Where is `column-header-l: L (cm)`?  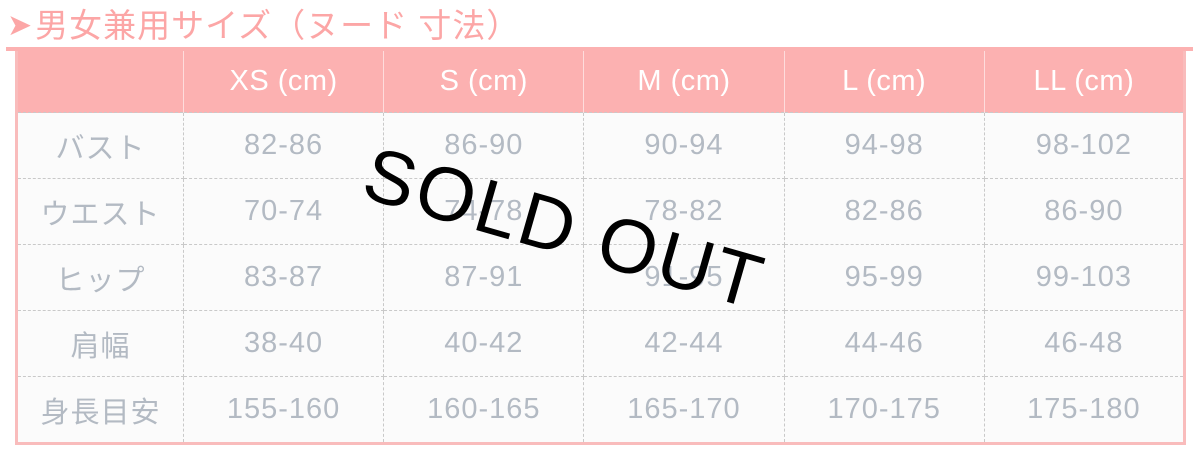 column-header-l: L (cm) is located at coordinates (884, 82).